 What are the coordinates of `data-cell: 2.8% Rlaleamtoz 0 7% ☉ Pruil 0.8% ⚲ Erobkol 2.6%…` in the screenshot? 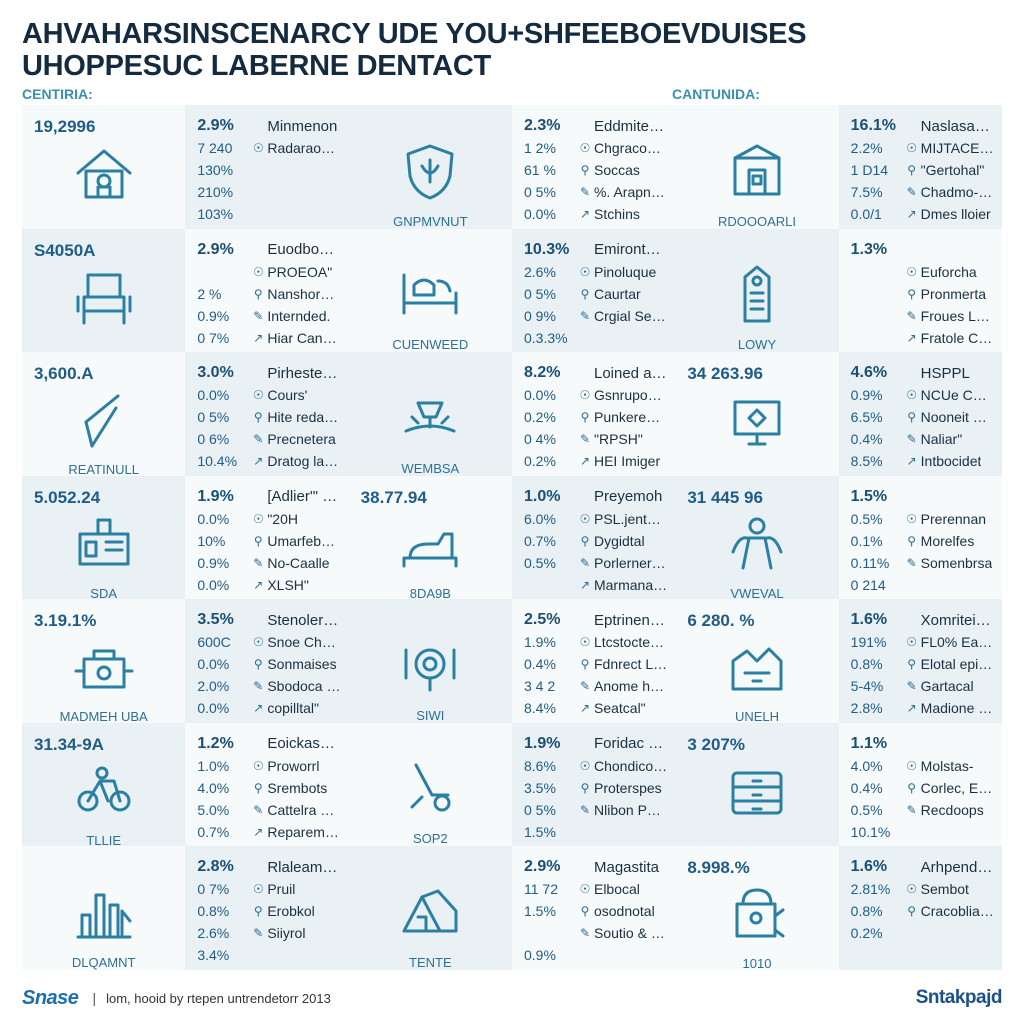 It's located at (267, 908).